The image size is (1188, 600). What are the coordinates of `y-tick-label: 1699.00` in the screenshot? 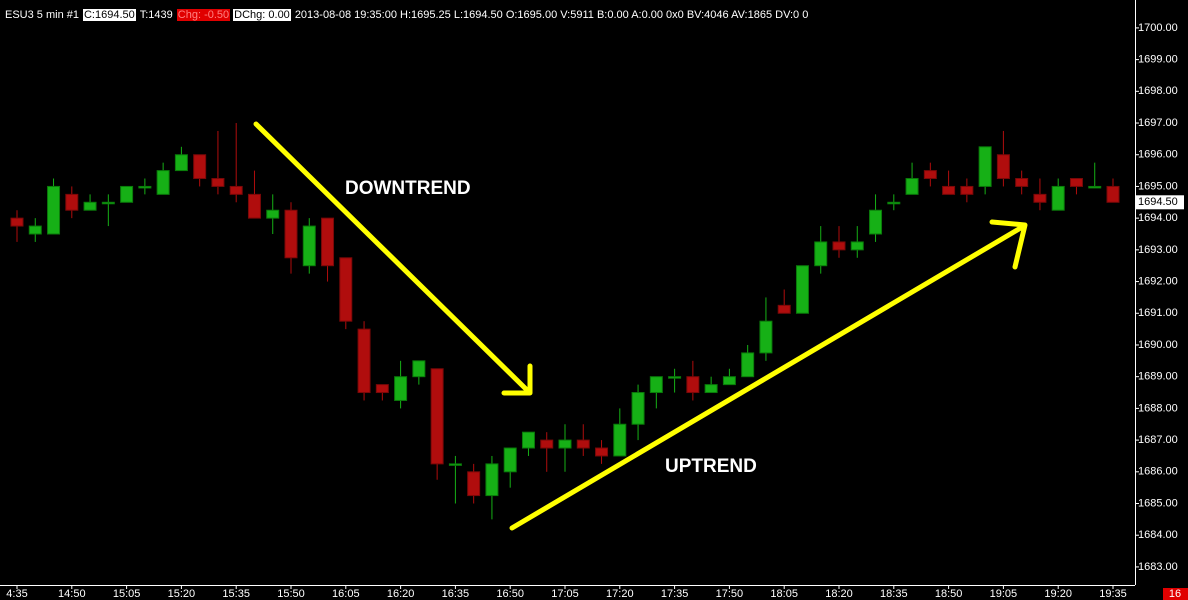 It's located at (1158, 60).